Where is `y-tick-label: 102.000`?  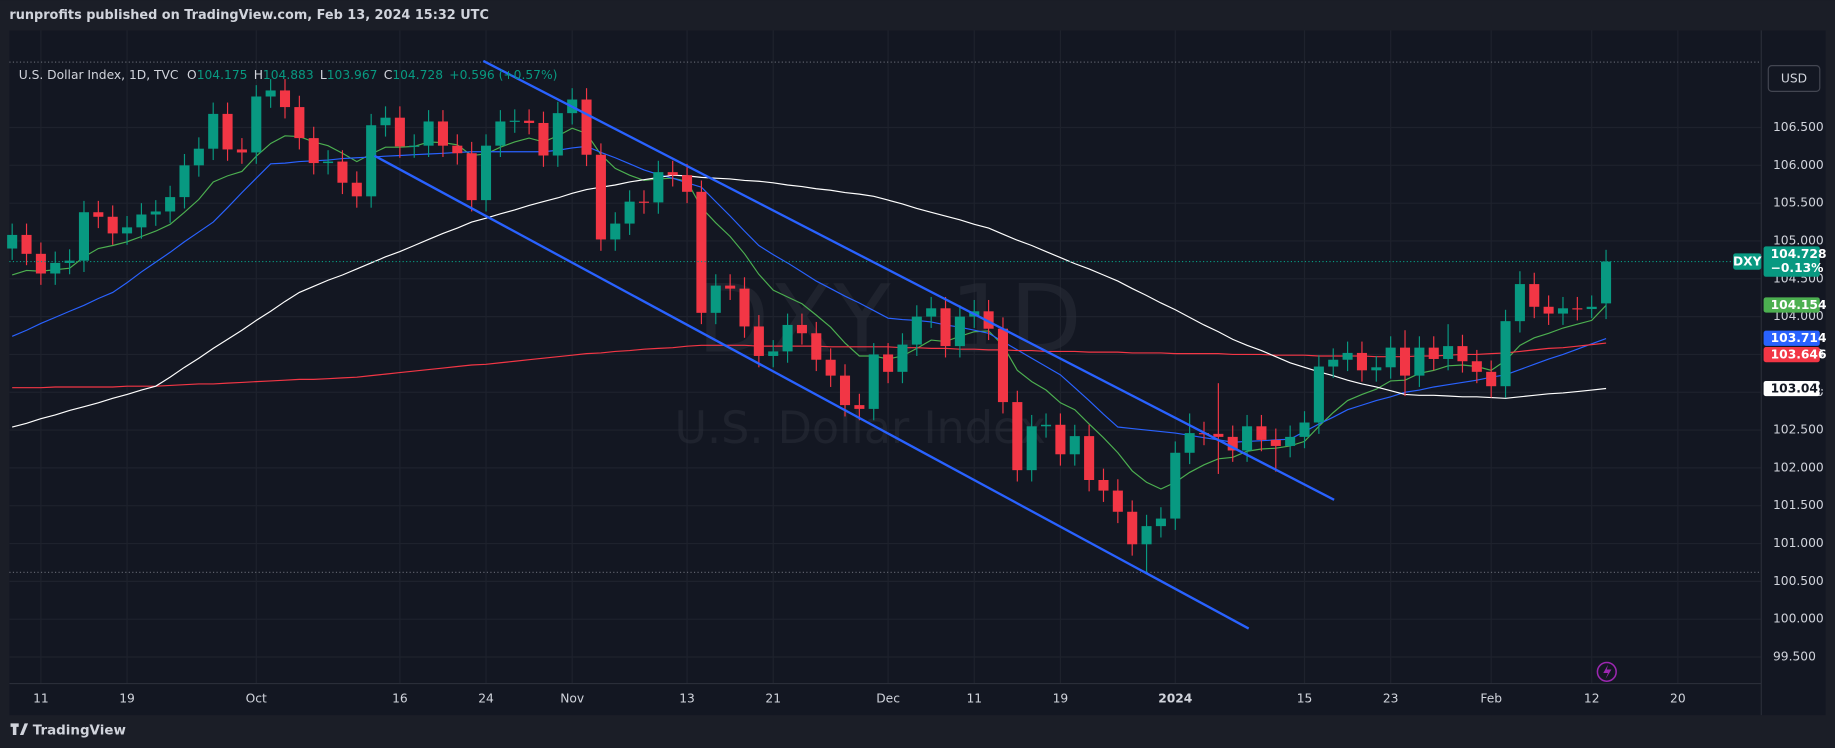 y-tick-label: 102.000 is located at coordinates (1798, 467).